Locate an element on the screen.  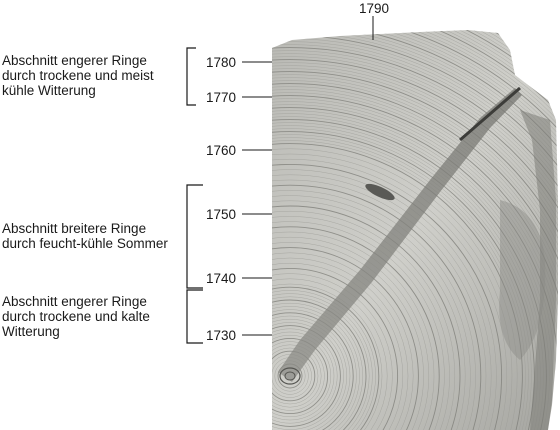
shadow-patch is located at coordinates (522, 280).